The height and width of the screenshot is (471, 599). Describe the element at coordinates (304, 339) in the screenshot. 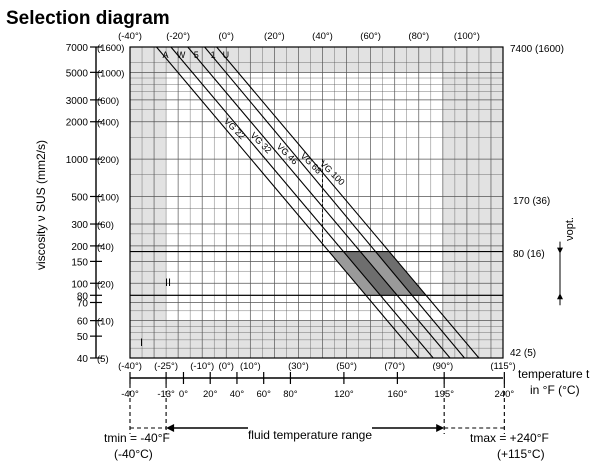

I see `region-bottom` at that location.